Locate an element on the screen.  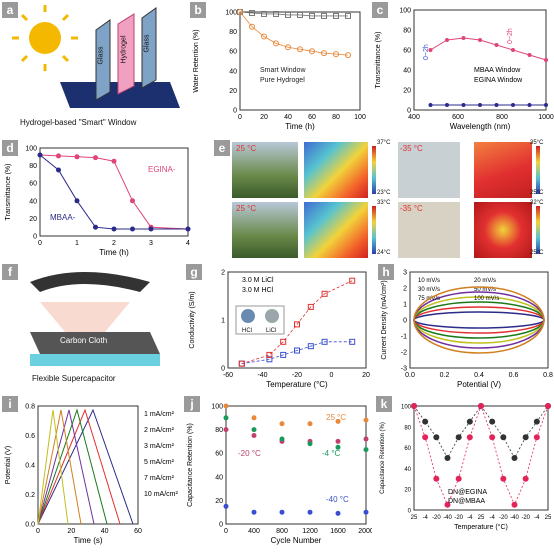
hcl-sample is located at coordinates (248, 316).